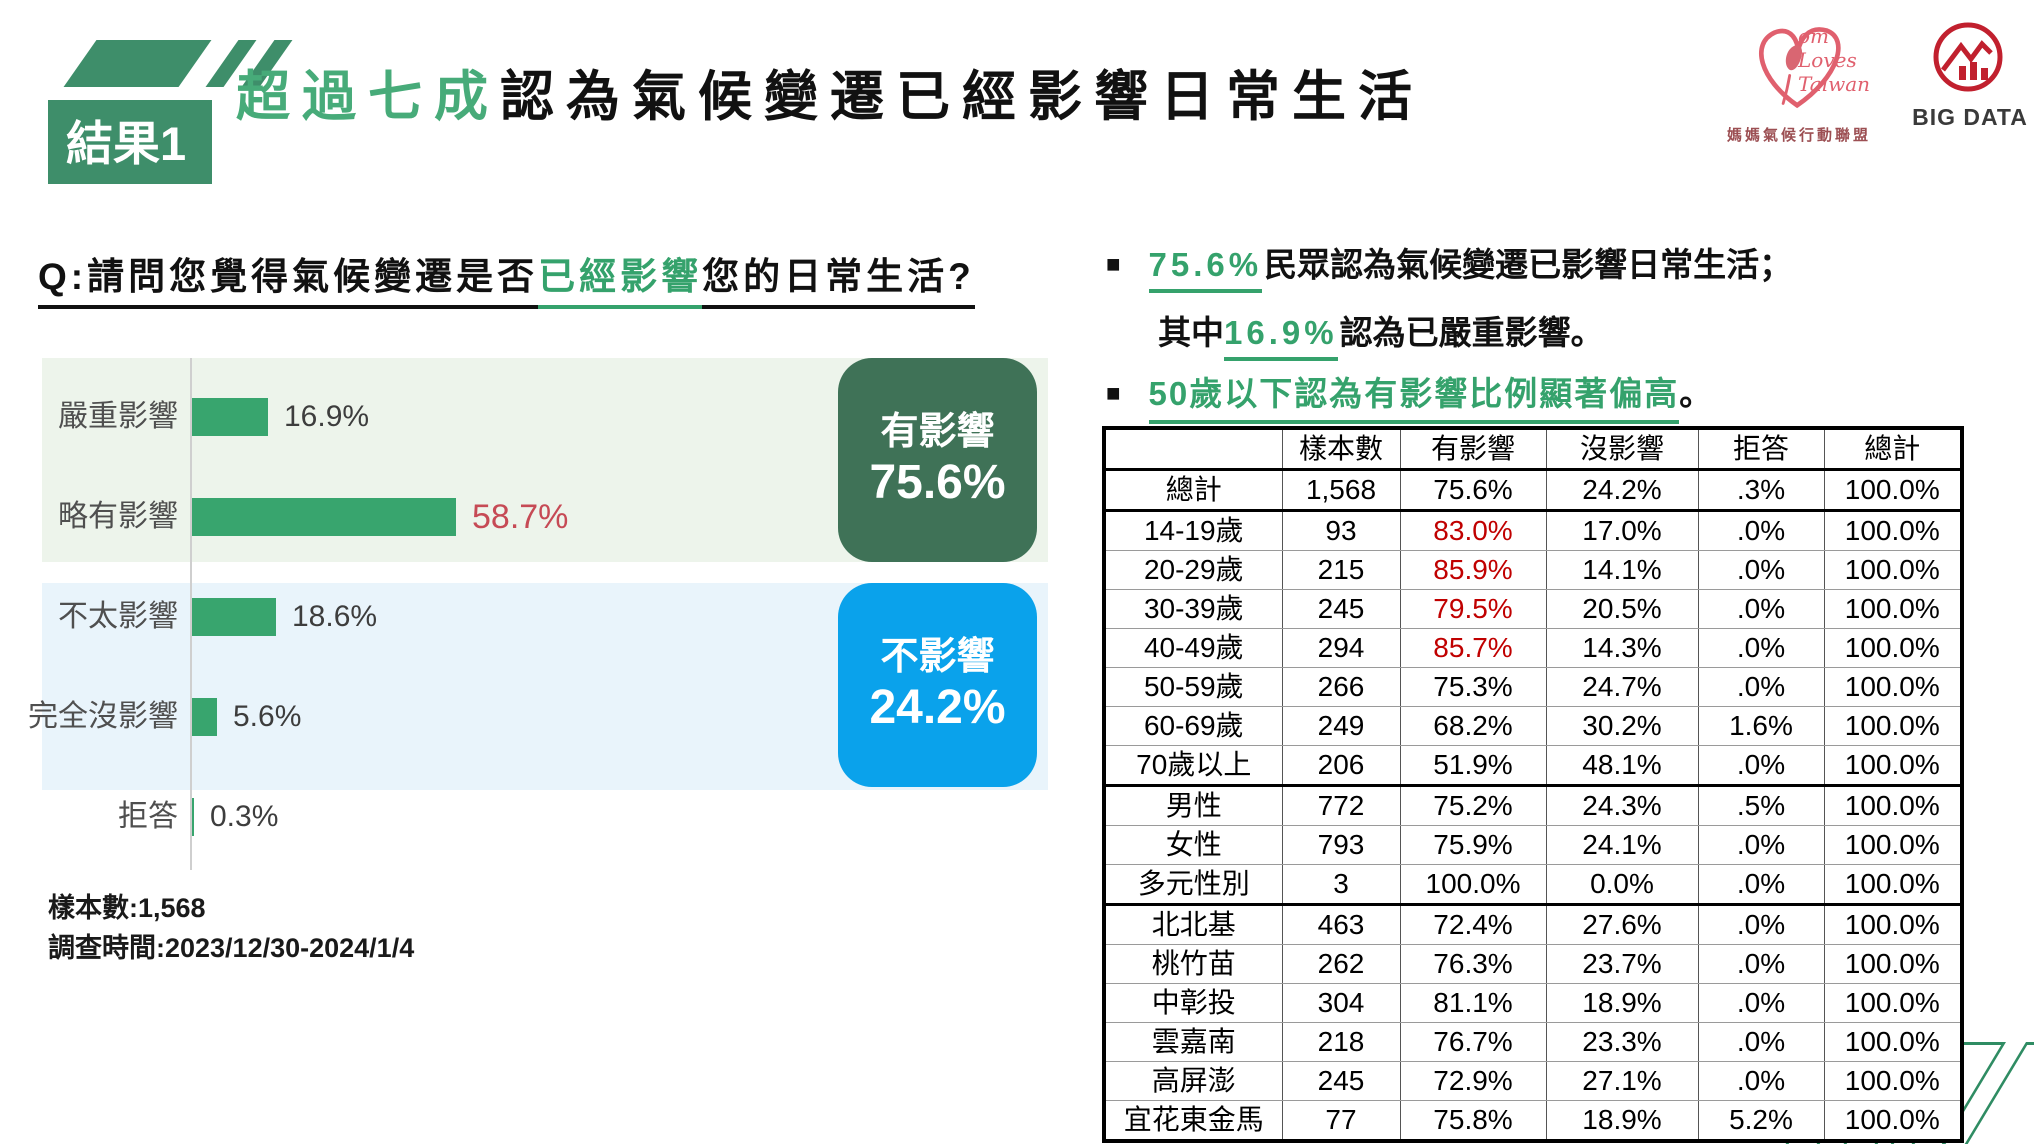 This screenshot has width=2034, height=1144. What do you see at coordinates (1761, 448) in the screenshot?
I see `table-header-cell: 拒答` at bounding box center [1761, 448].